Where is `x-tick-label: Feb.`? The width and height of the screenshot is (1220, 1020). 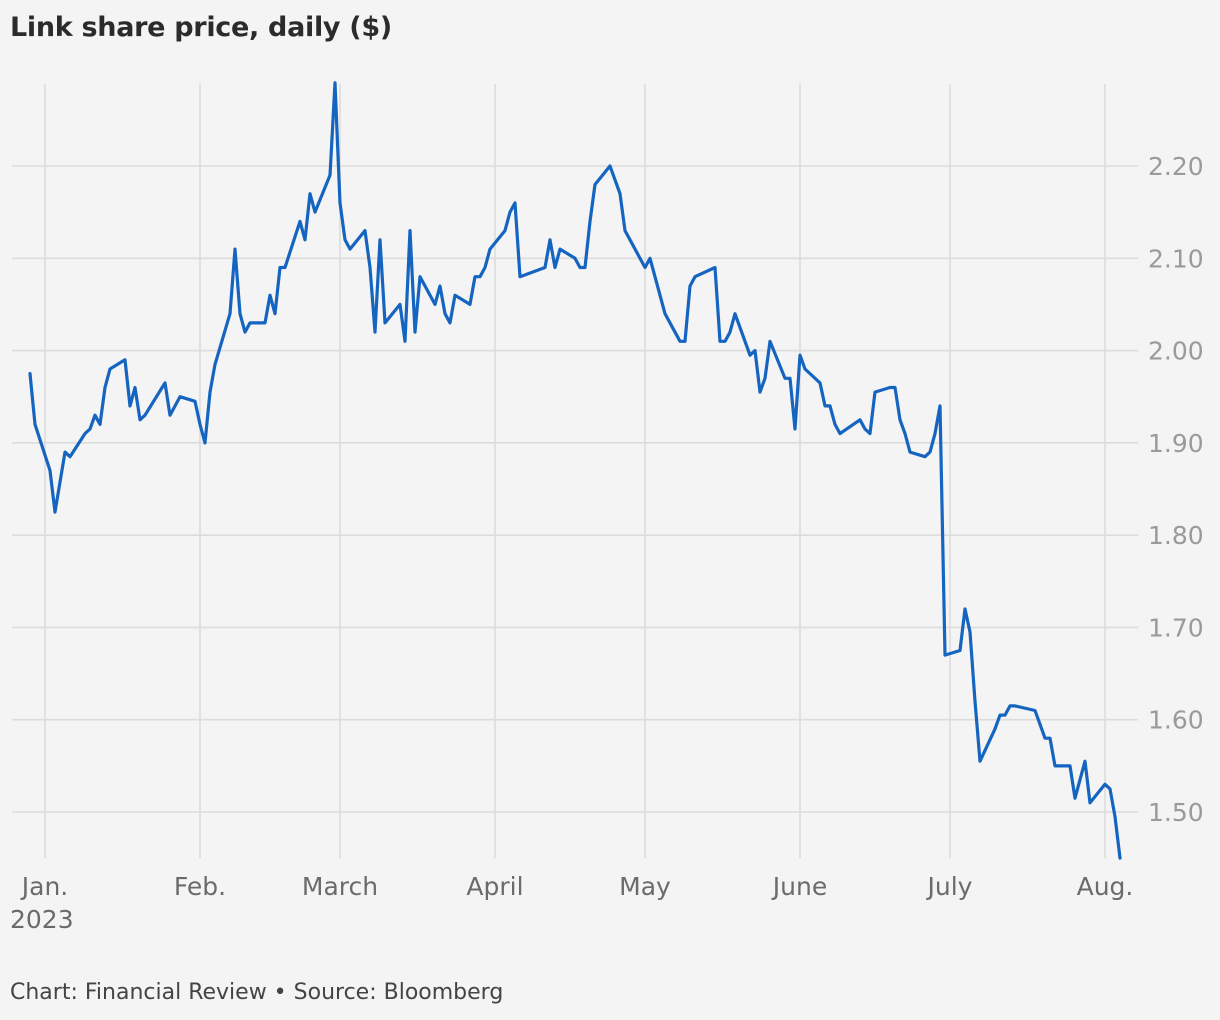 x-tick-label: Feb. is located at coordinates (200, 886).